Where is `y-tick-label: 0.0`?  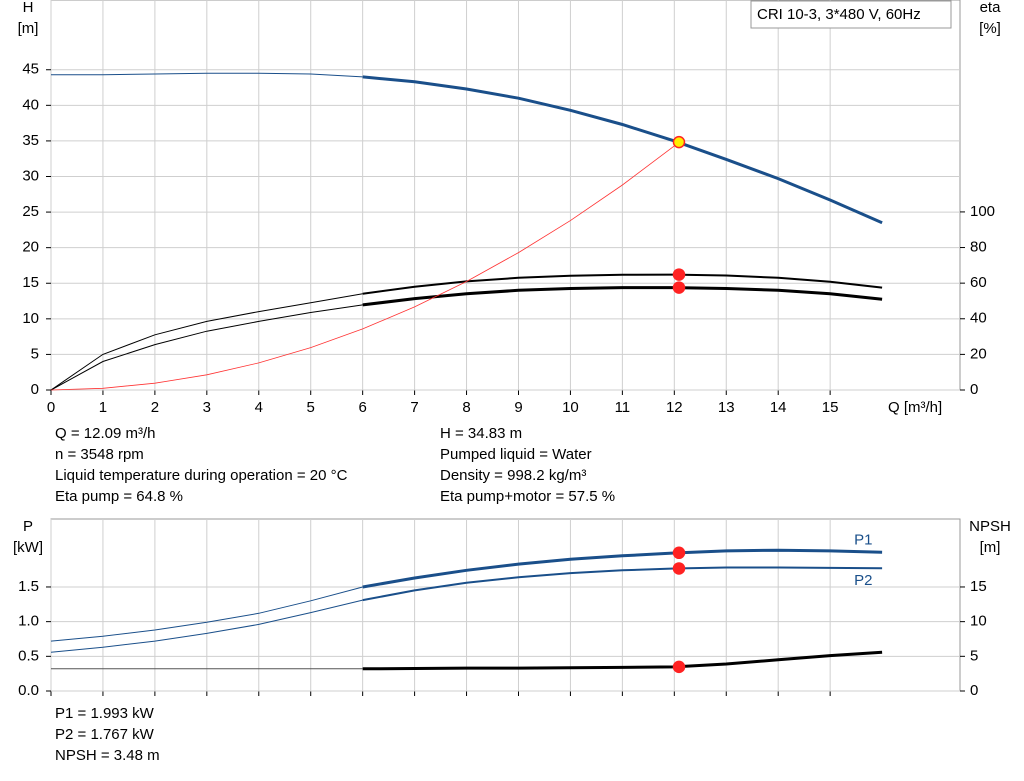
y-tick-label: 0.0 is located at coordinates (28, 690).